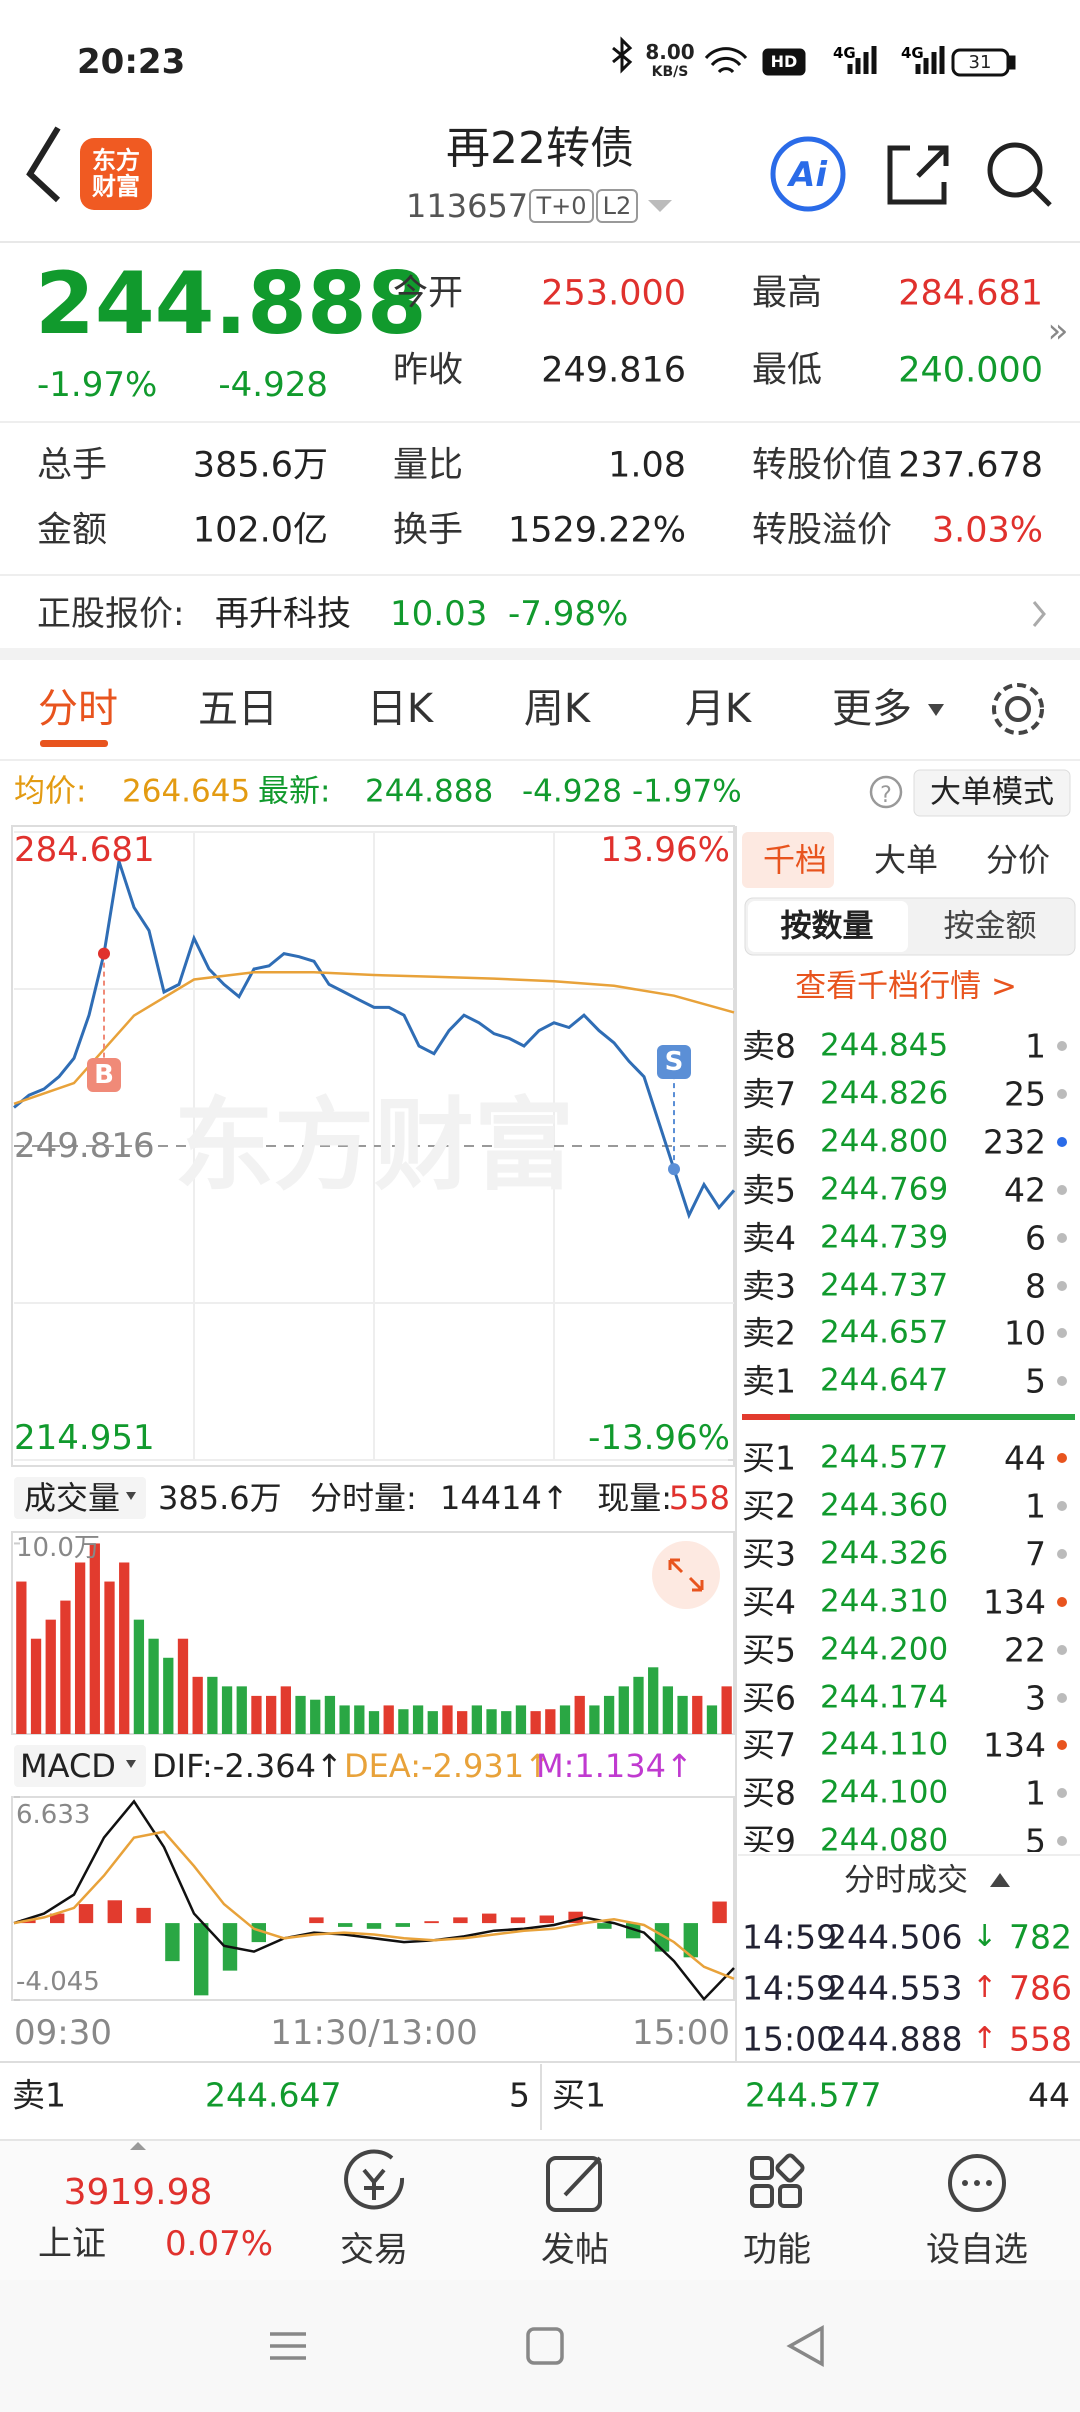 The height and width of the screenshot is (2412, 1080). I want to click on trades-title: 分时成交, so click(906, 1880).